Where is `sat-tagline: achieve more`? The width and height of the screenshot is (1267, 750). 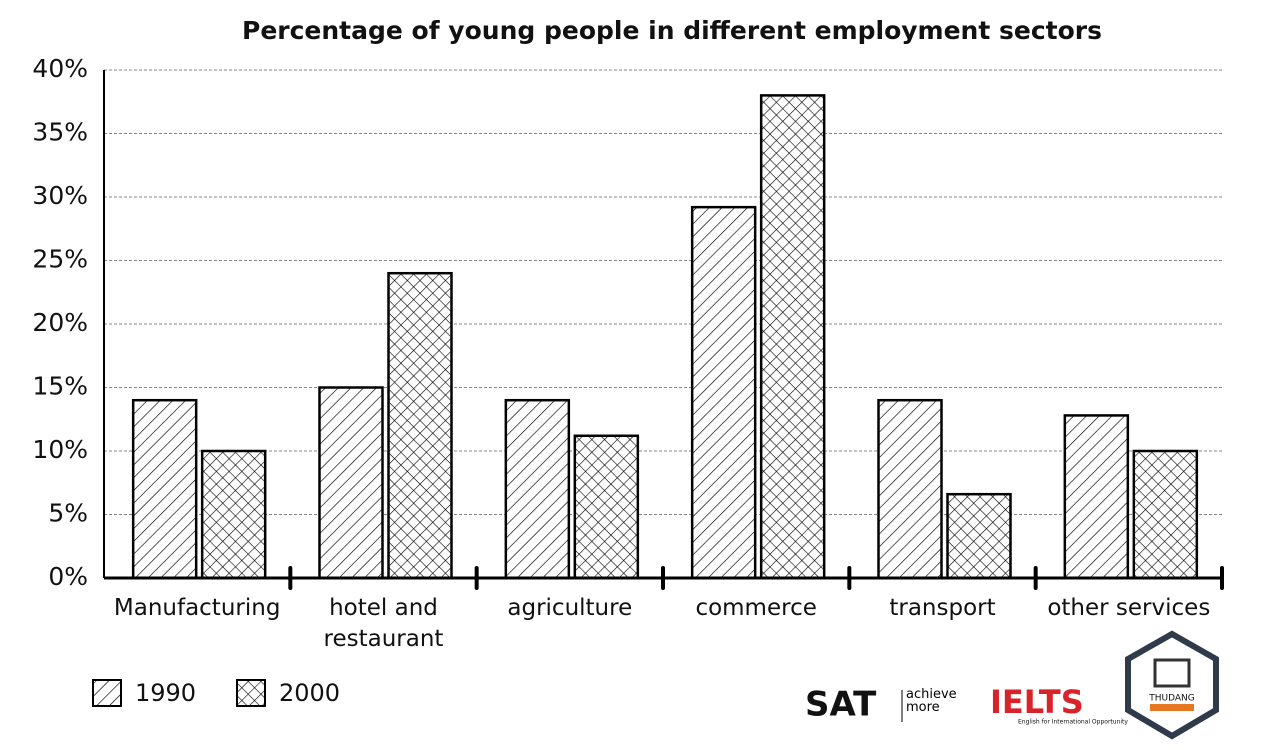 sat-tagline: achieve more is located at coordinates (931, 701).